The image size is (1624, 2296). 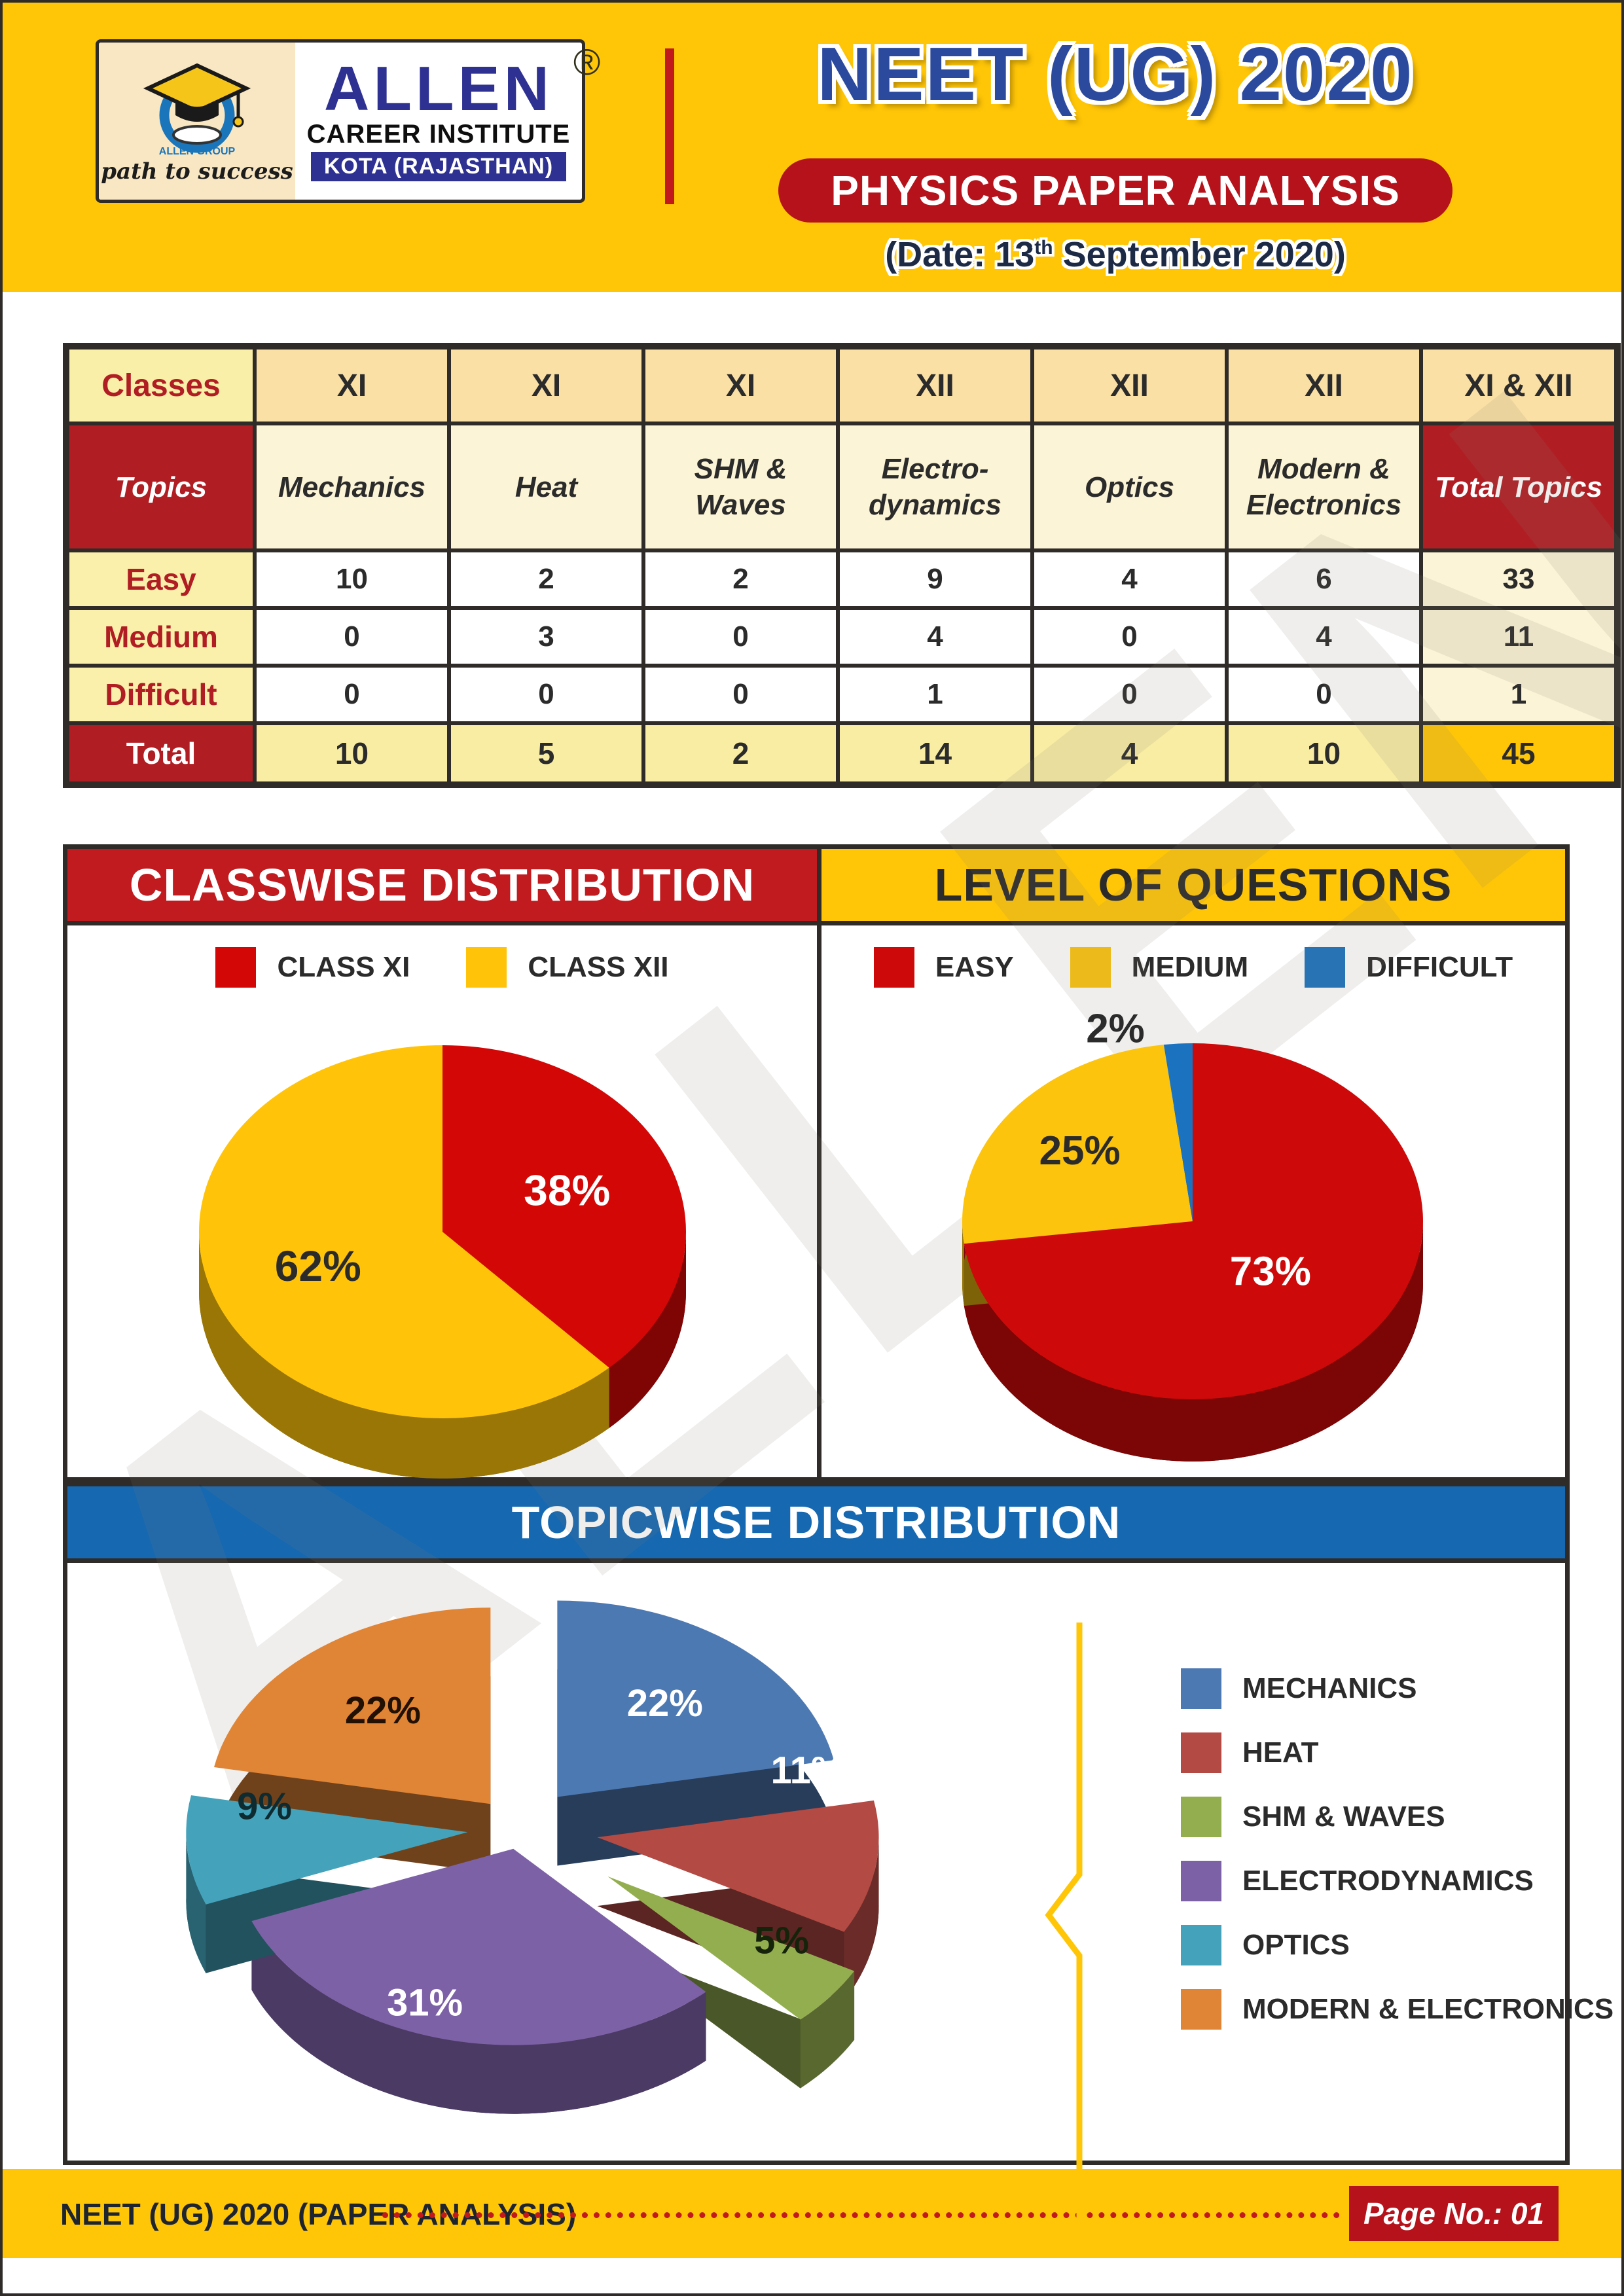 I want to click on legend-swatch-difficult, so click(x=1325, y=967).